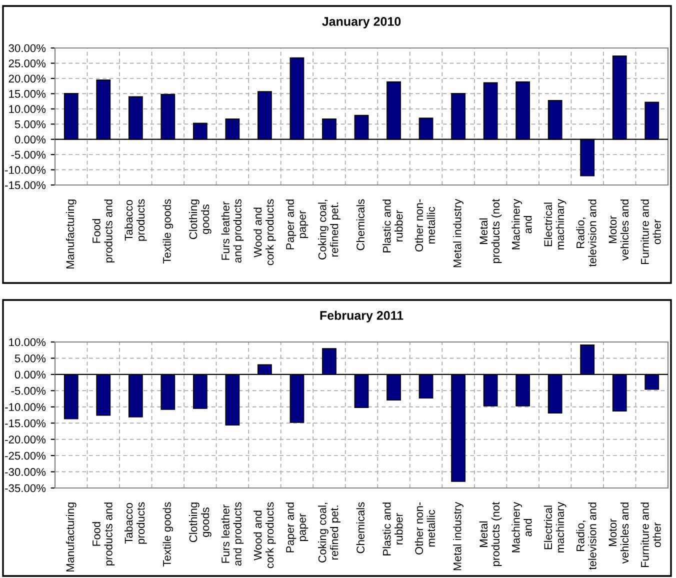 This screenshot has width=676, height=578. I want to click on y-tick-label: -35.00%, so click(25, 488).